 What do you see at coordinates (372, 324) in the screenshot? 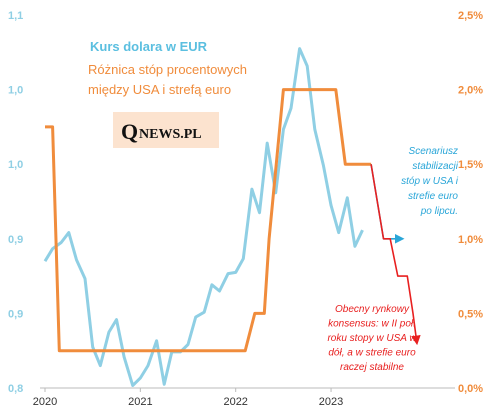
I see `note-red-line: konsensus: w II poł.` at bounding box center [372, 324].